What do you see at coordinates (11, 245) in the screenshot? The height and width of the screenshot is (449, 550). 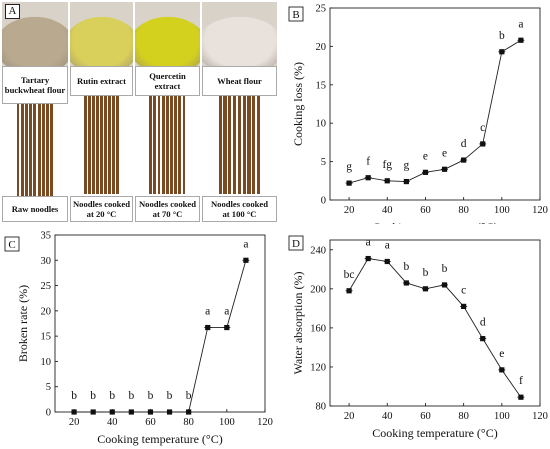 I see `panel-letter: C` at bounding box center [11, 245].